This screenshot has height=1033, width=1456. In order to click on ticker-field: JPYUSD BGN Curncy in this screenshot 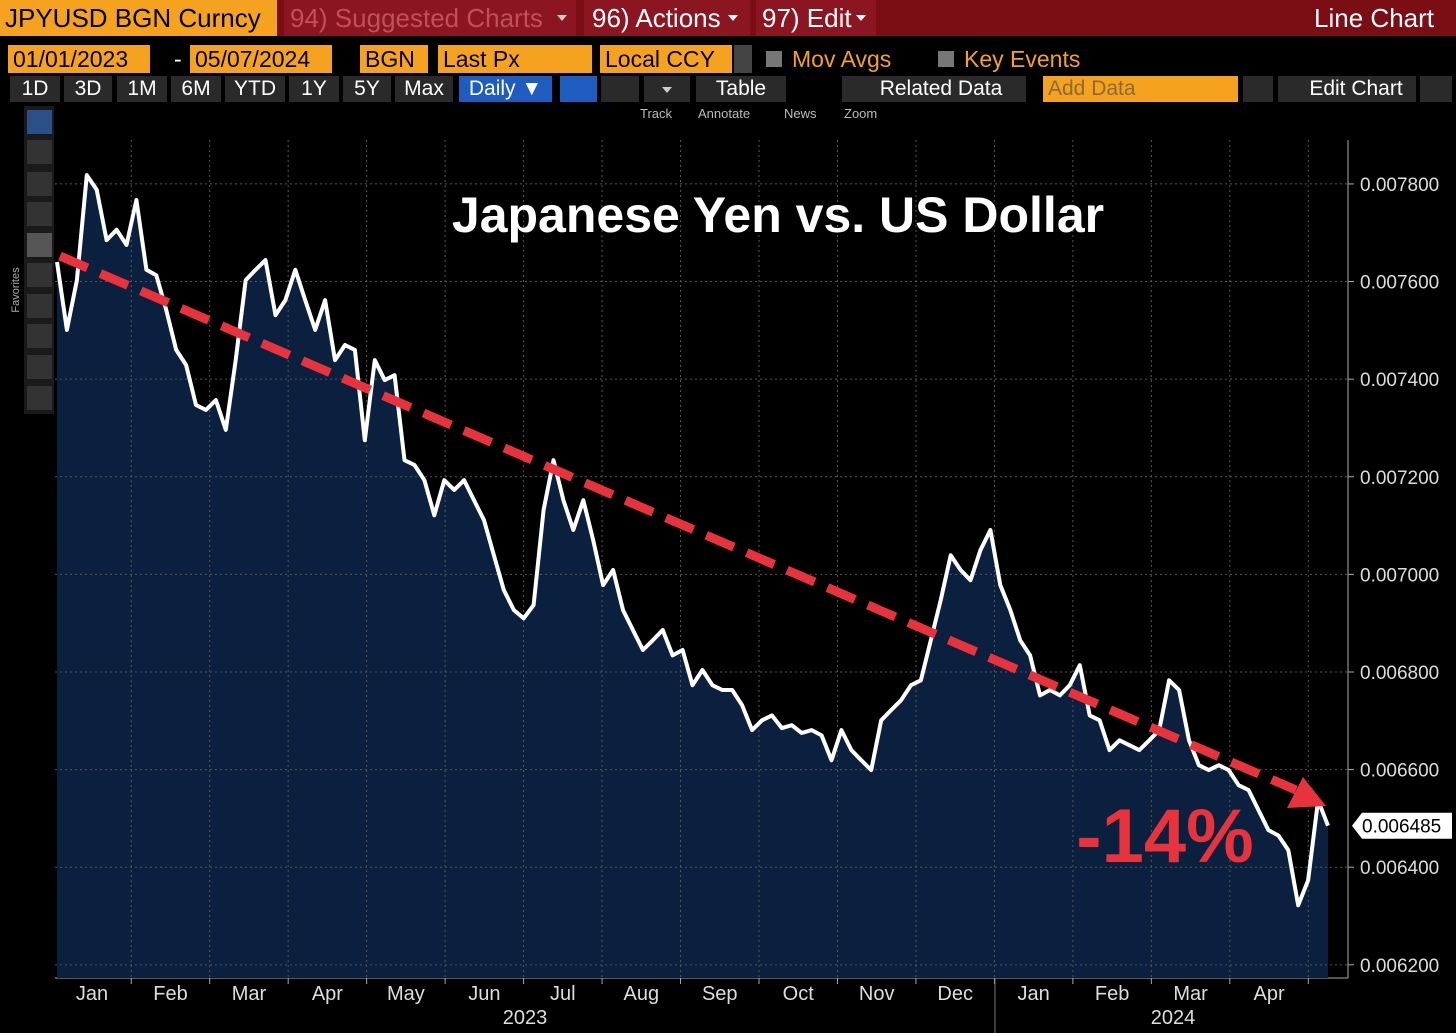, I will do `click(138, 18)`.